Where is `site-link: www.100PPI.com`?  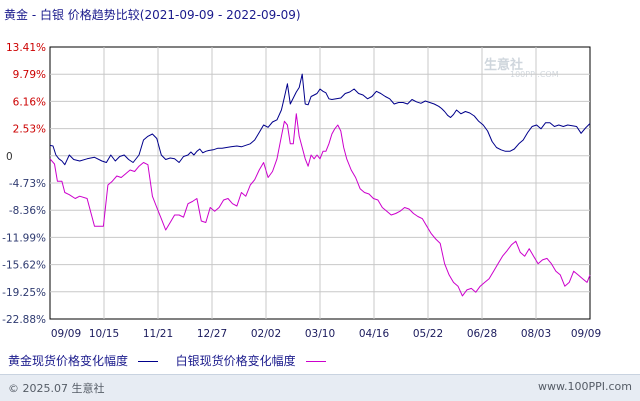
site-link: www.100PPI.com is located at coordinates (585, 386).